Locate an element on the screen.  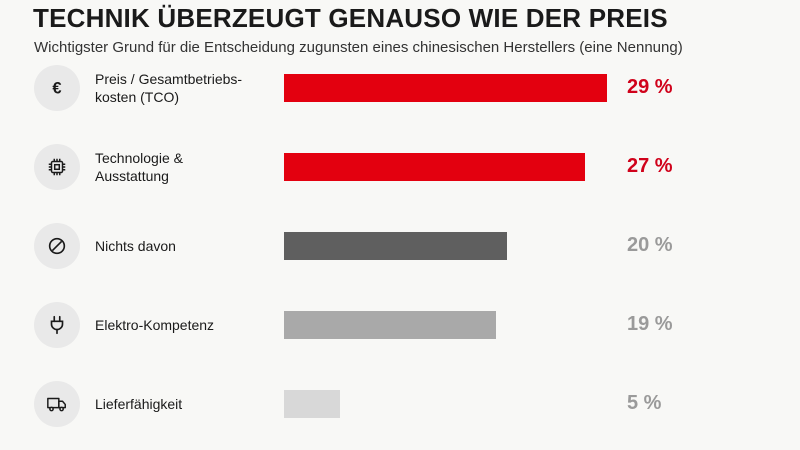
euro-icon: € is located at coordinates (57, 88).